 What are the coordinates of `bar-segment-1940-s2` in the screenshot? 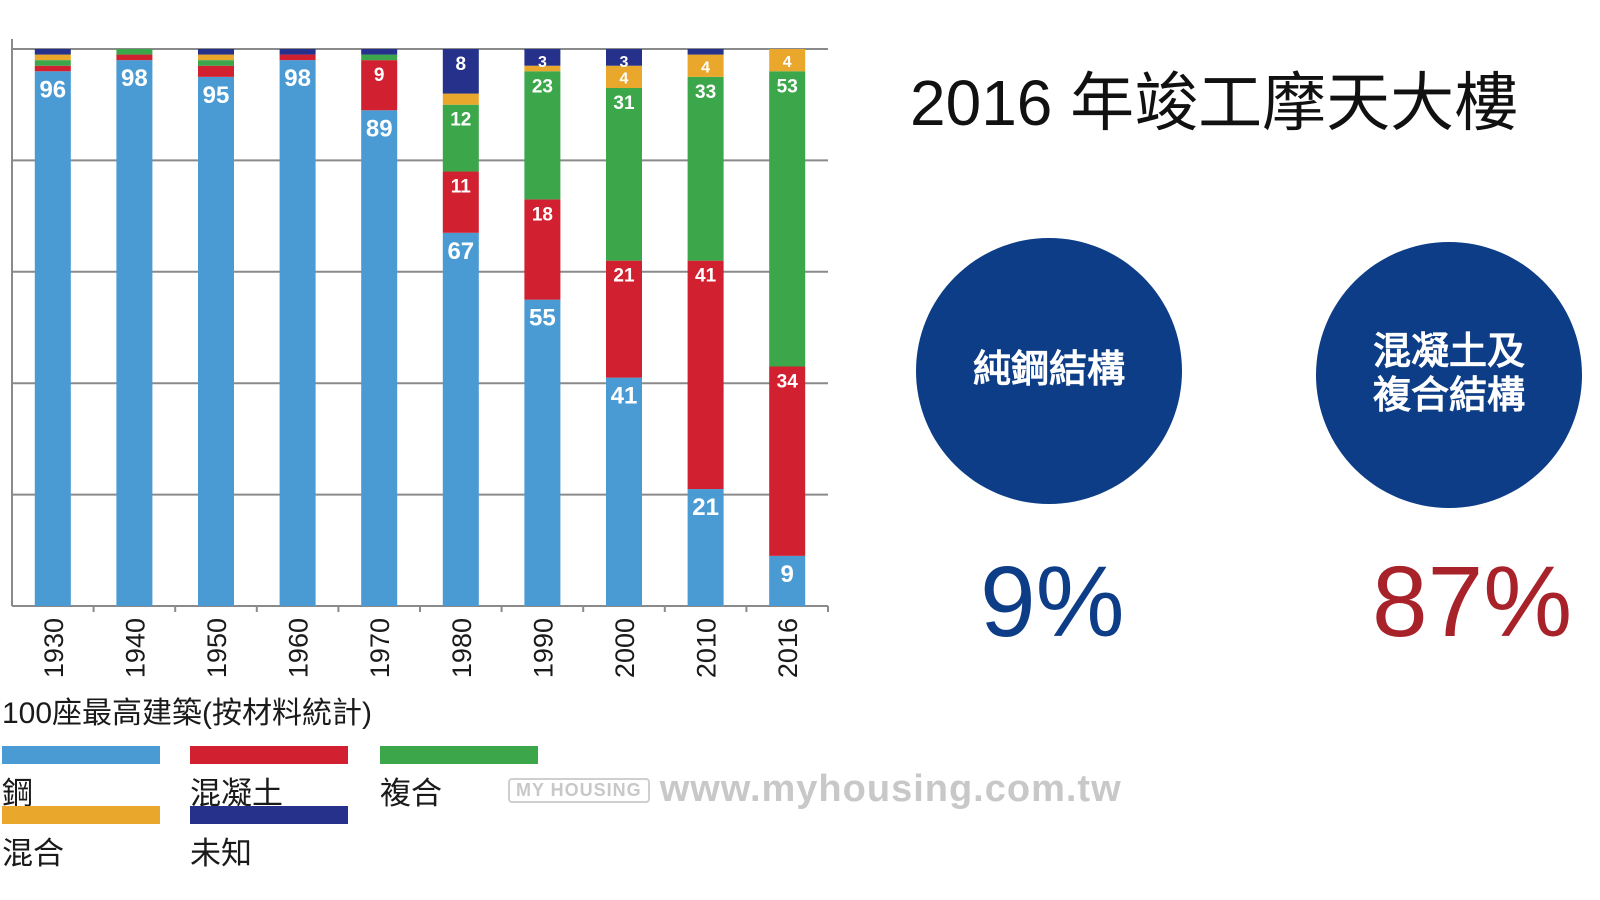 It's located at (134, 52).